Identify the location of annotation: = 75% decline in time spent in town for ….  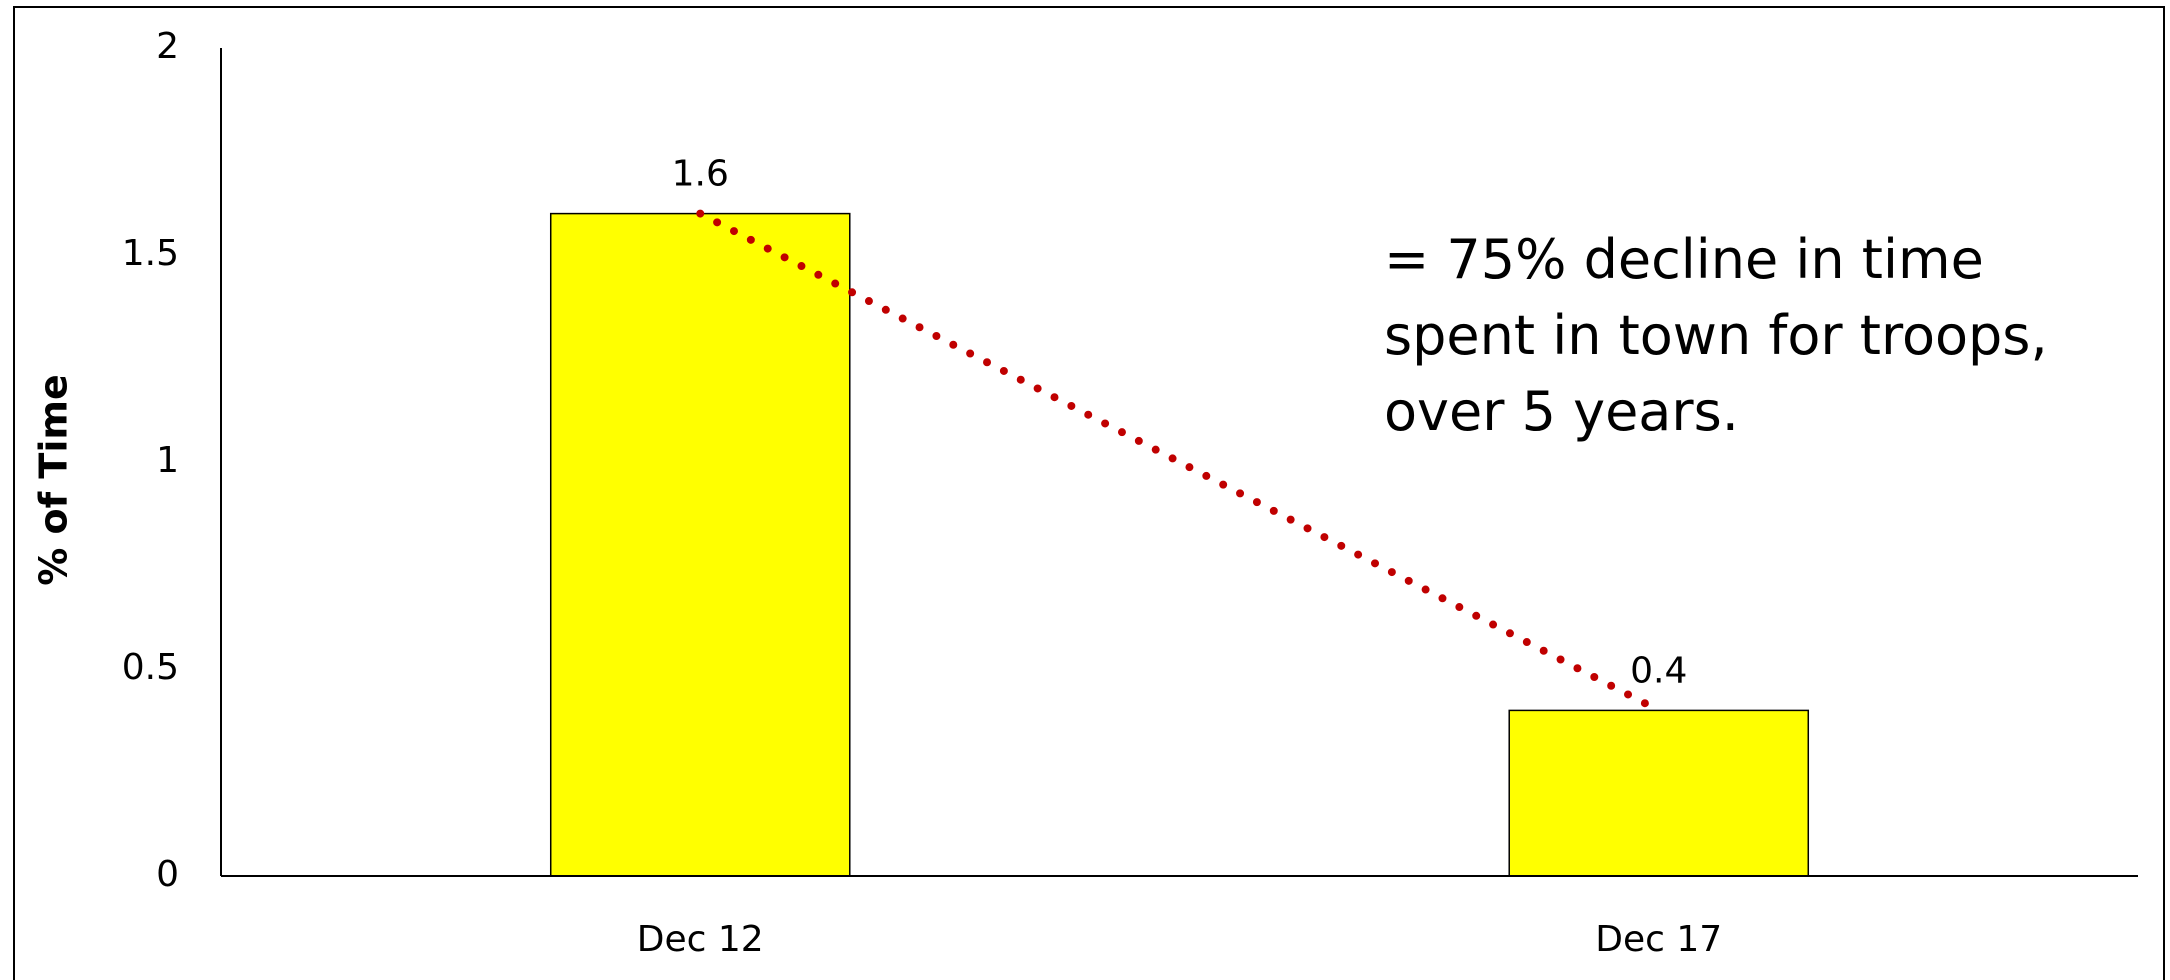
(1716, 335).